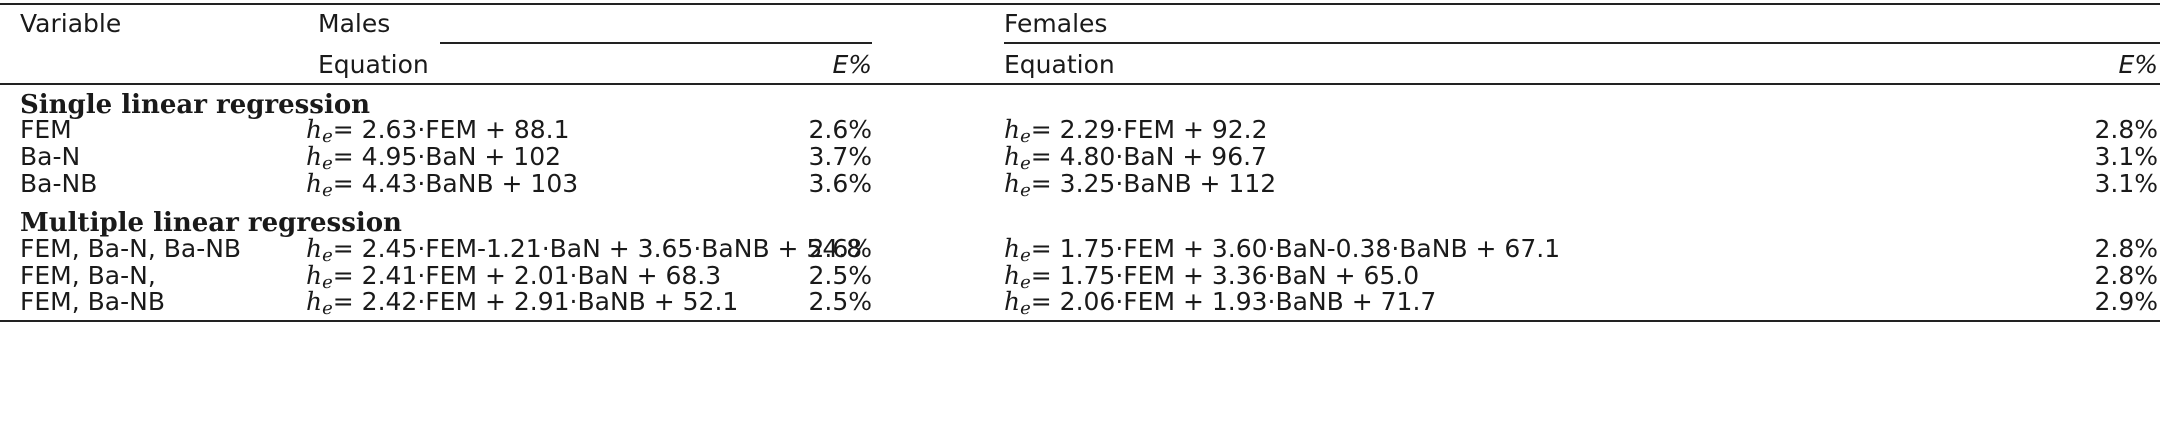 The height and width of the screenshot is (448, 2160). Describe the element at coordinates (1136, 131) in the screenshot. I see `female-equation: he= 2.29·FEM + 92.2` at that location.